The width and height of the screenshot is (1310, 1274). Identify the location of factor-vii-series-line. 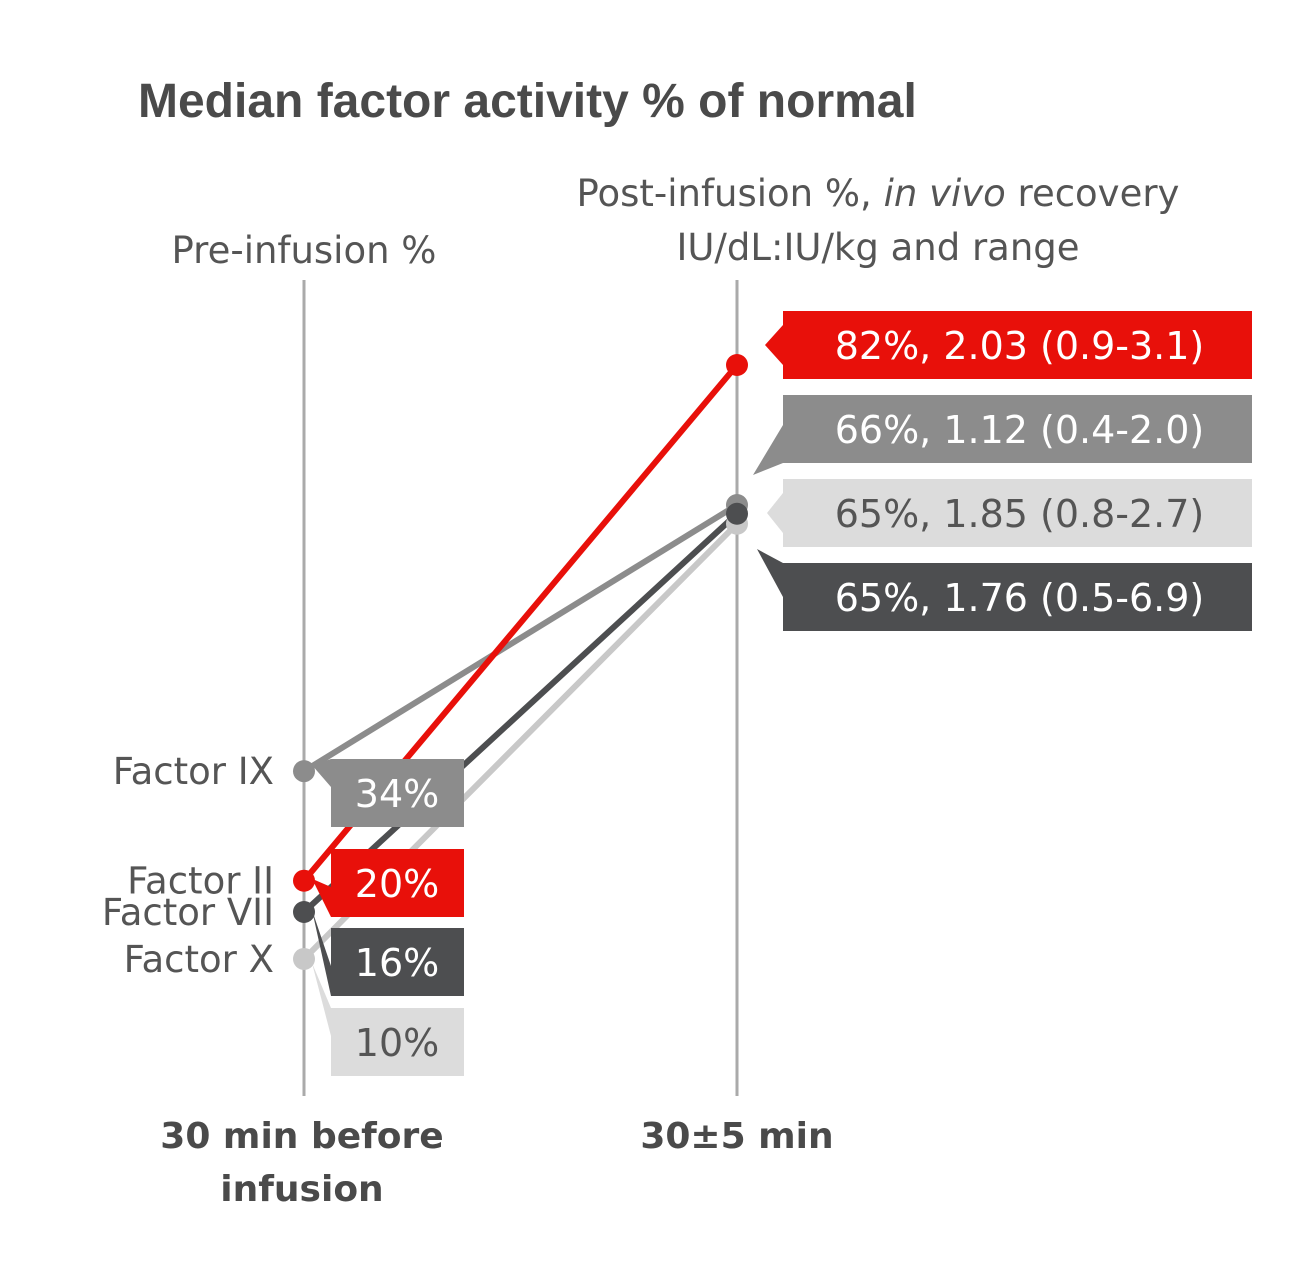
(520, 712).